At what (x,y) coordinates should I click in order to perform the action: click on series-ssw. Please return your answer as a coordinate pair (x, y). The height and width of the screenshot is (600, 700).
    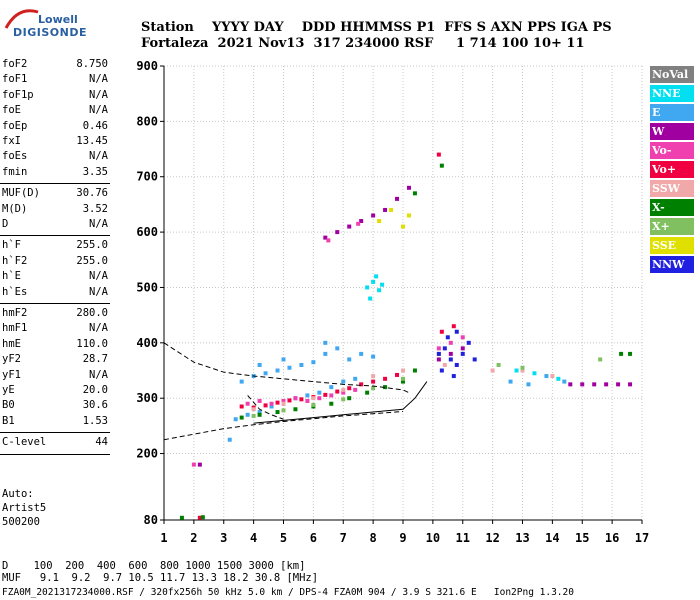
    Looking at the image, I should click on (403, 387).